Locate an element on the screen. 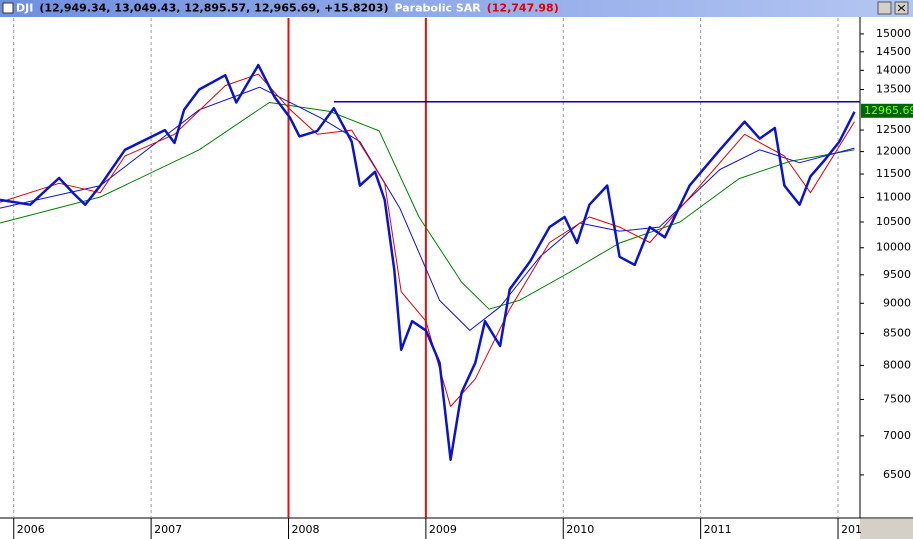 The width and height of the screenshot is (913, 539). y-tick-label: 9500 is located at coordinates (897, 274).